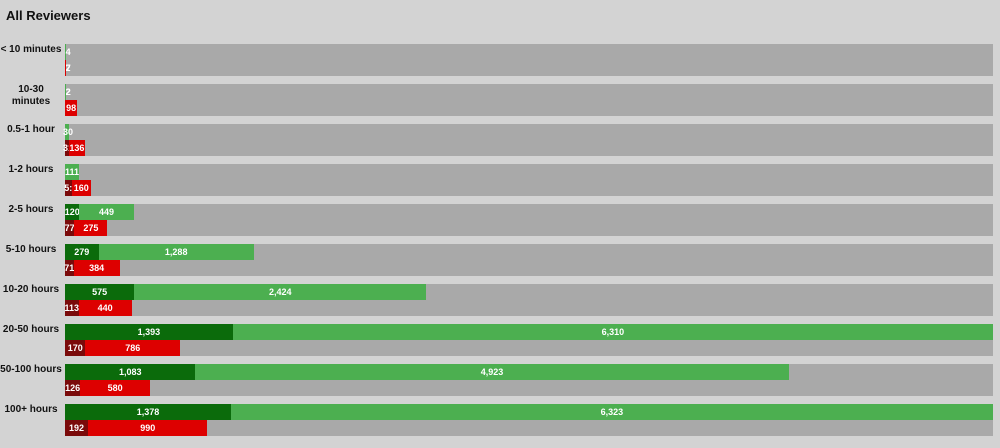 The width and height of the screenshot is (1000, 448). I want to click on value-label: 580, so click(115, 388).